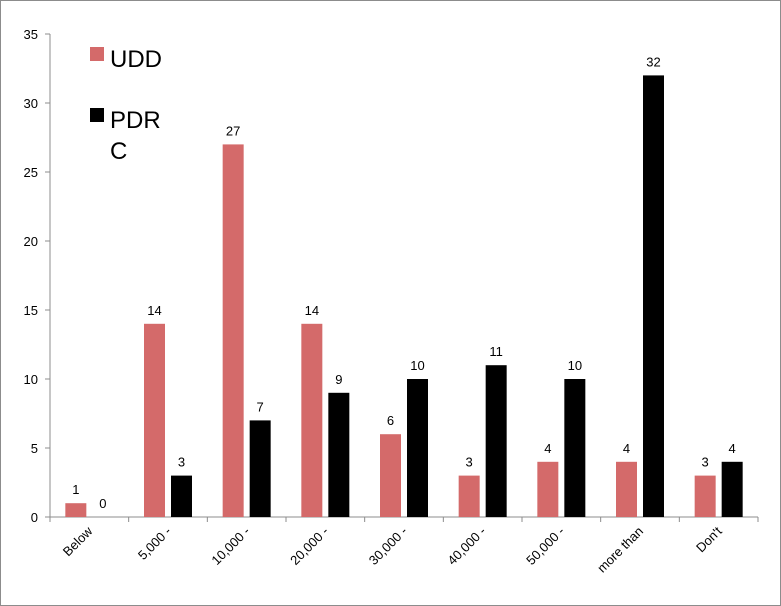 The height and width of the screenshot is (606, 781). Describe the element at coordinates (620, 550) in the screenshot. I see `x-tick-label: more than` at that location.